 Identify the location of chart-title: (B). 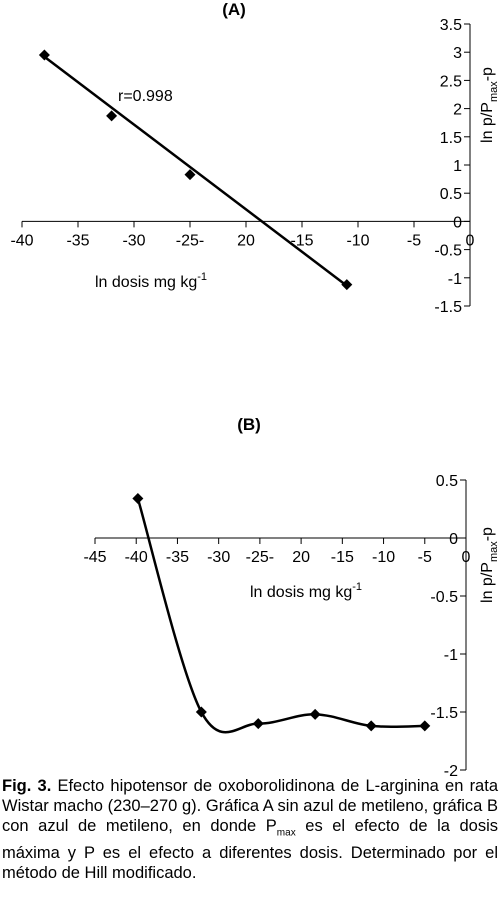
(249, 424).